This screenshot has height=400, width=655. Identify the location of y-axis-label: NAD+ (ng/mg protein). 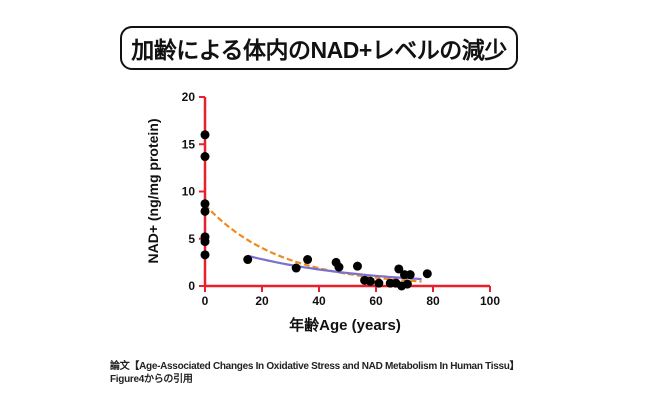
(153, 190).